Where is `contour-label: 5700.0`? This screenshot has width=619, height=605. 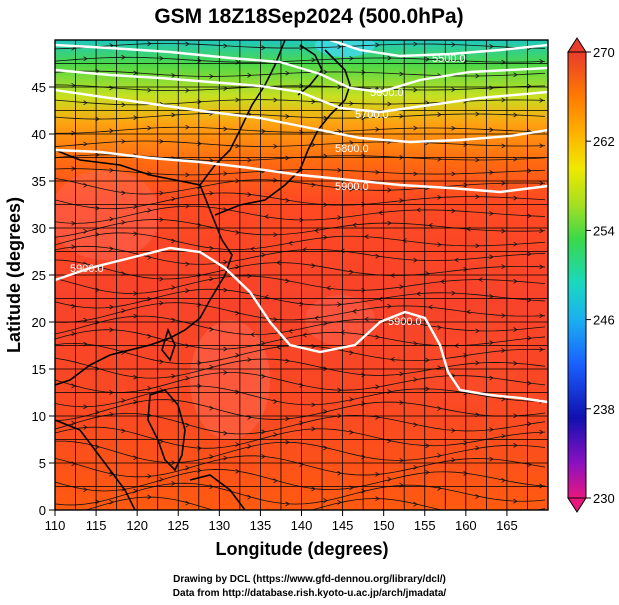
contour-label: 5700.0 is located at coordinates (372, 115).